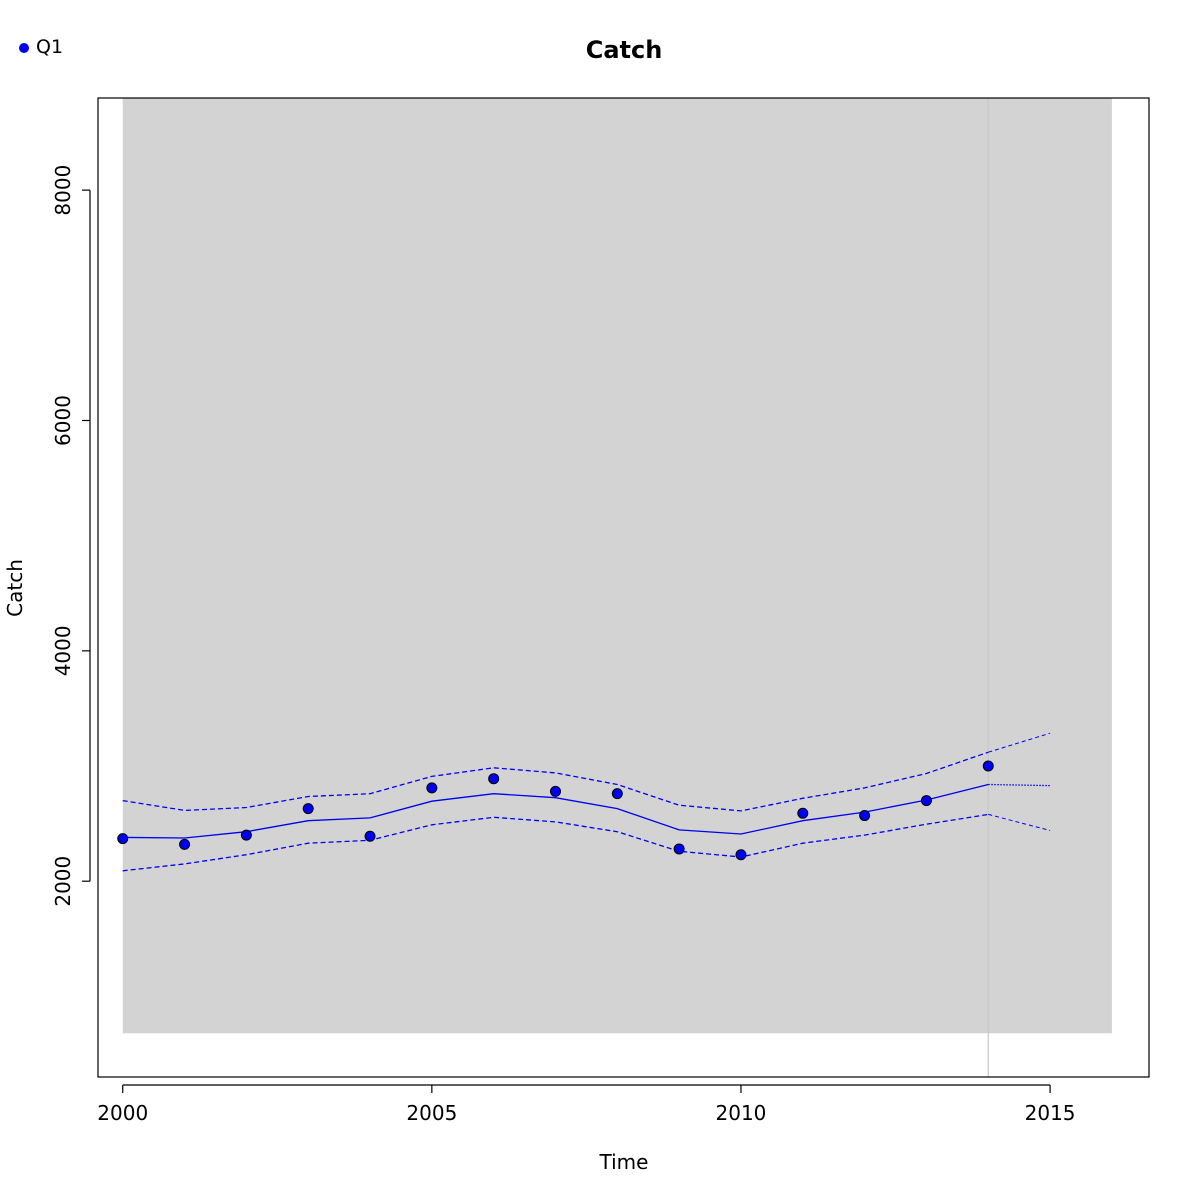 This screenshot has width=1200, height=1200. Describe the element at coordinates (24, 48) in the screenshot. I see `legend-marker-q1` at that location.